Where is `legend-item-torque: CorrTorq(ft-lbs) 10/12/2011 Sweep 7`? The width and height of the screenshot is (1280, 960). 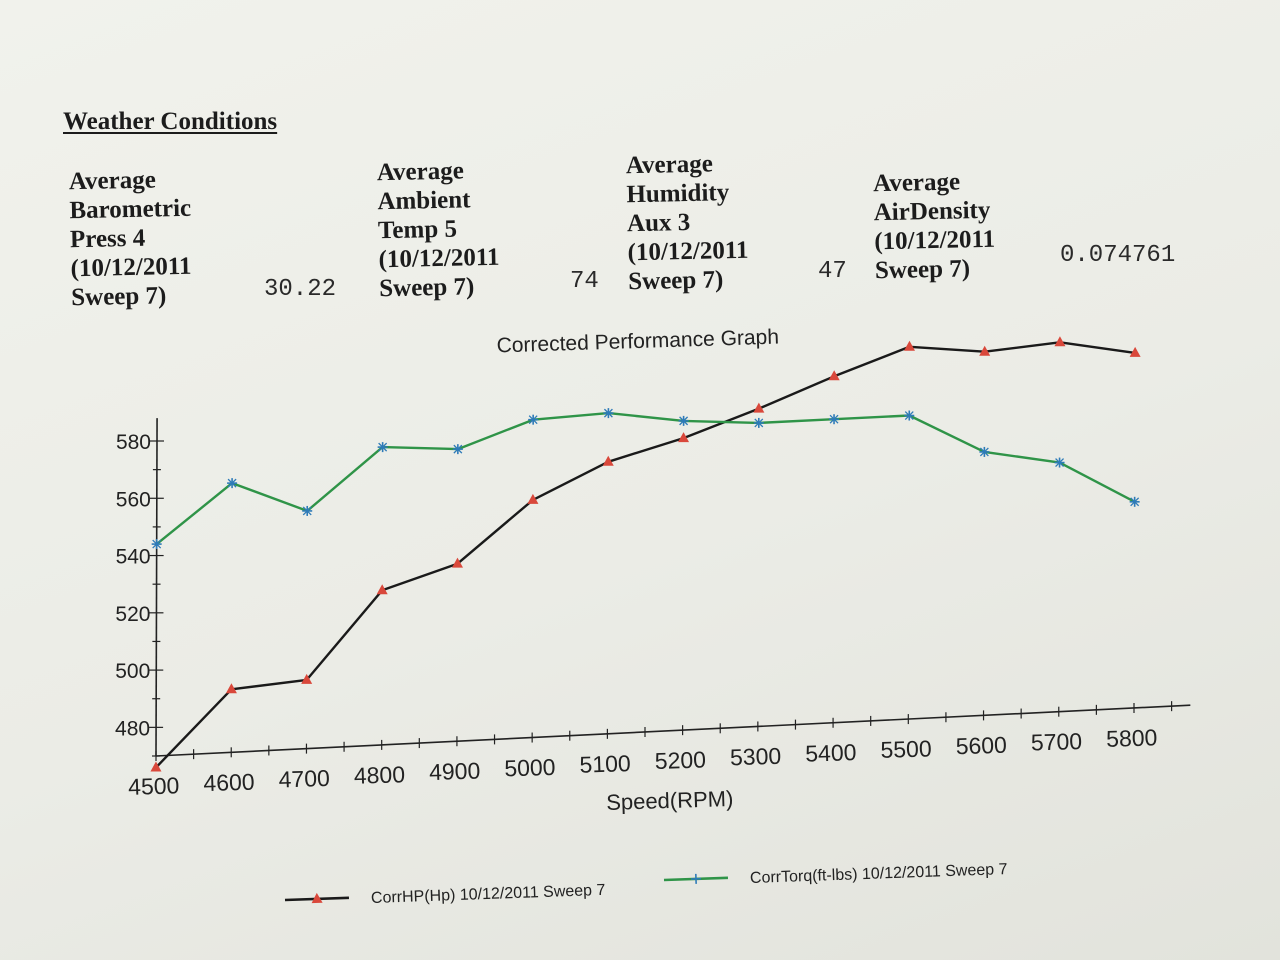 legend-item-torque: CorrTorq(ft-lbs) 10/12/2011 Sweep 7 is located at coordinates (835, 874).